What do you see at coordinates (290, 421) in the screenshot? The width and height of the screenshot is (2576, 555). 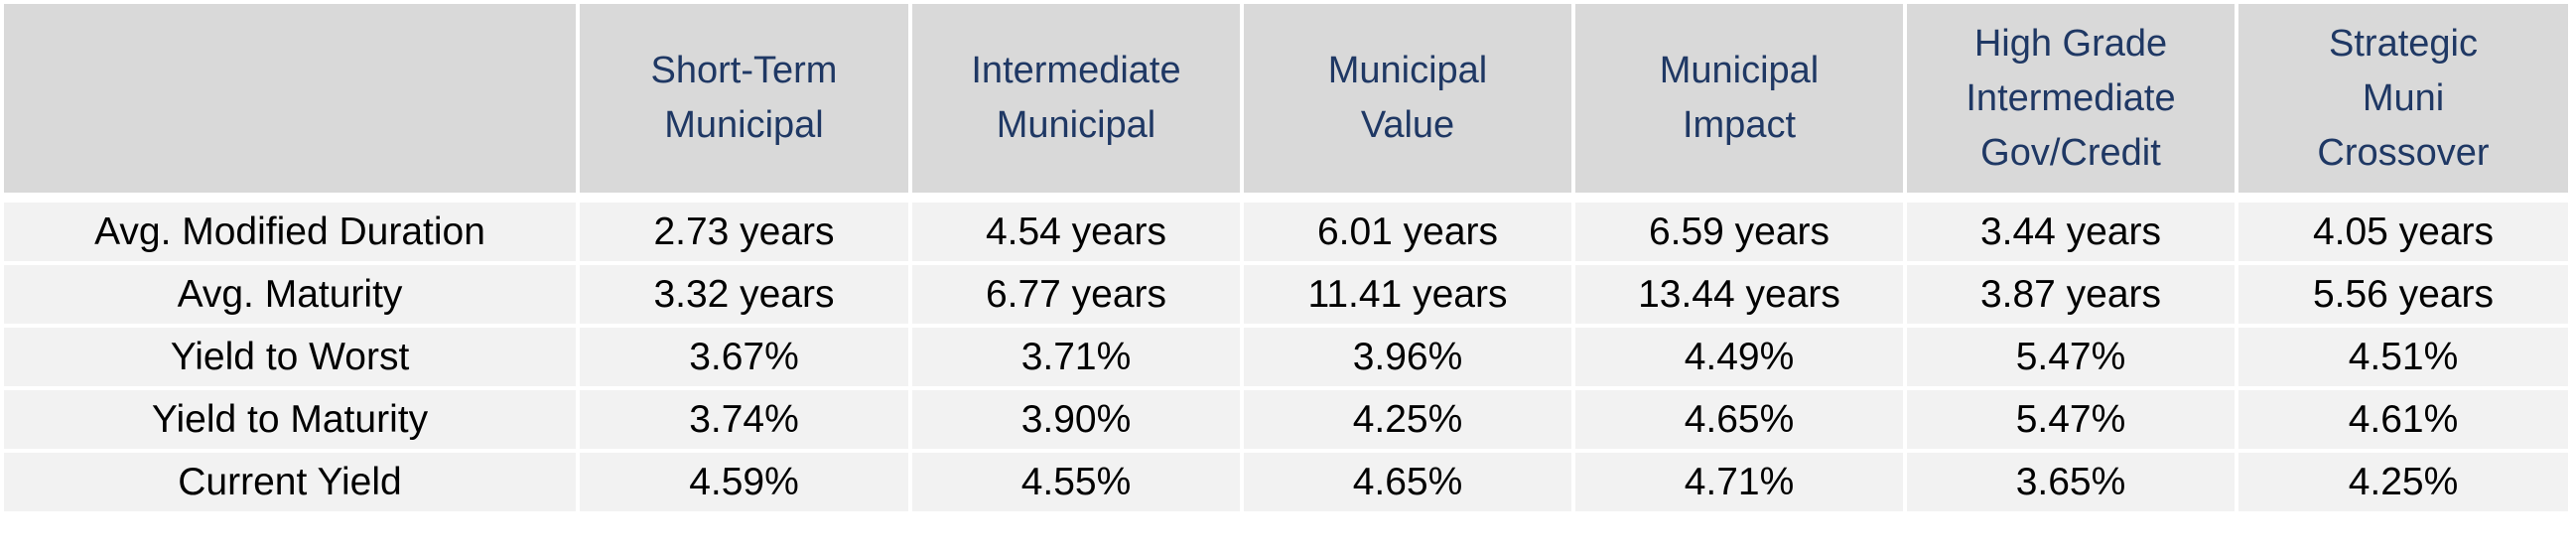 I see `row-label: Yield to Maturity` at bounding box center [290, 421].